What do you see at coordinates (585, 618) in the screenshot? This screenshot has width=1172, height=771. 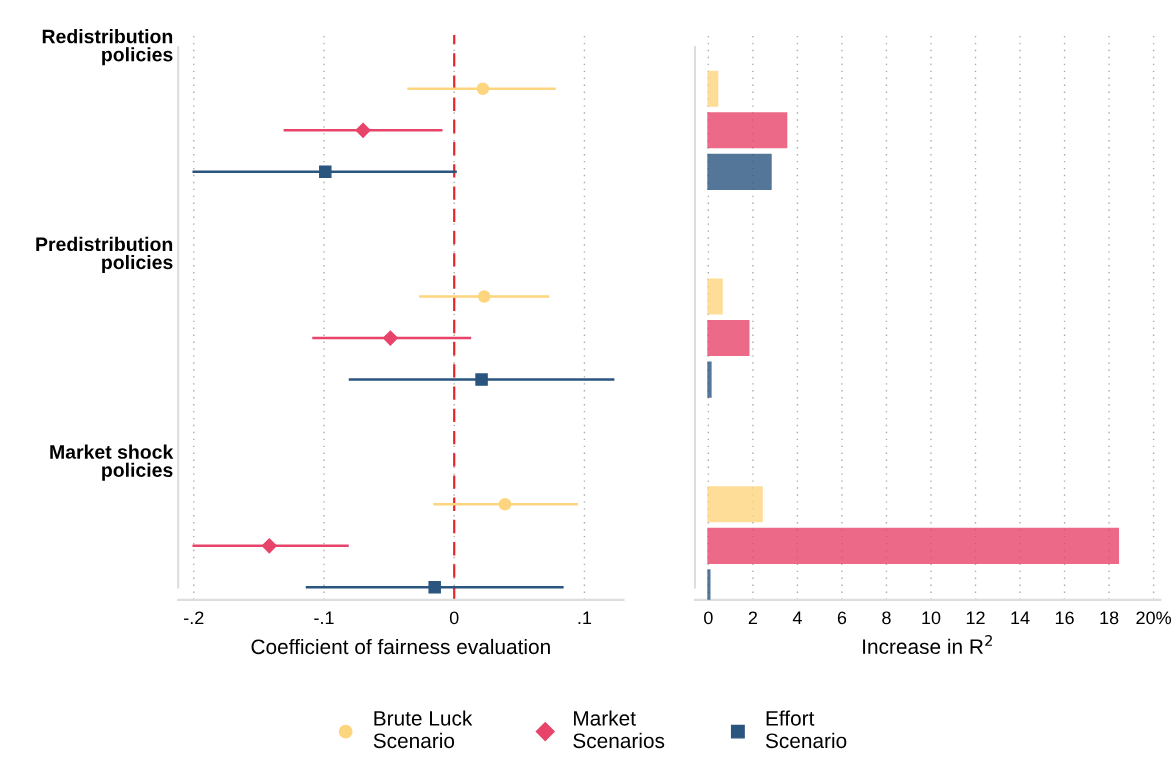 I see `x-tick-label: .1` at bounding box center [585, 618].